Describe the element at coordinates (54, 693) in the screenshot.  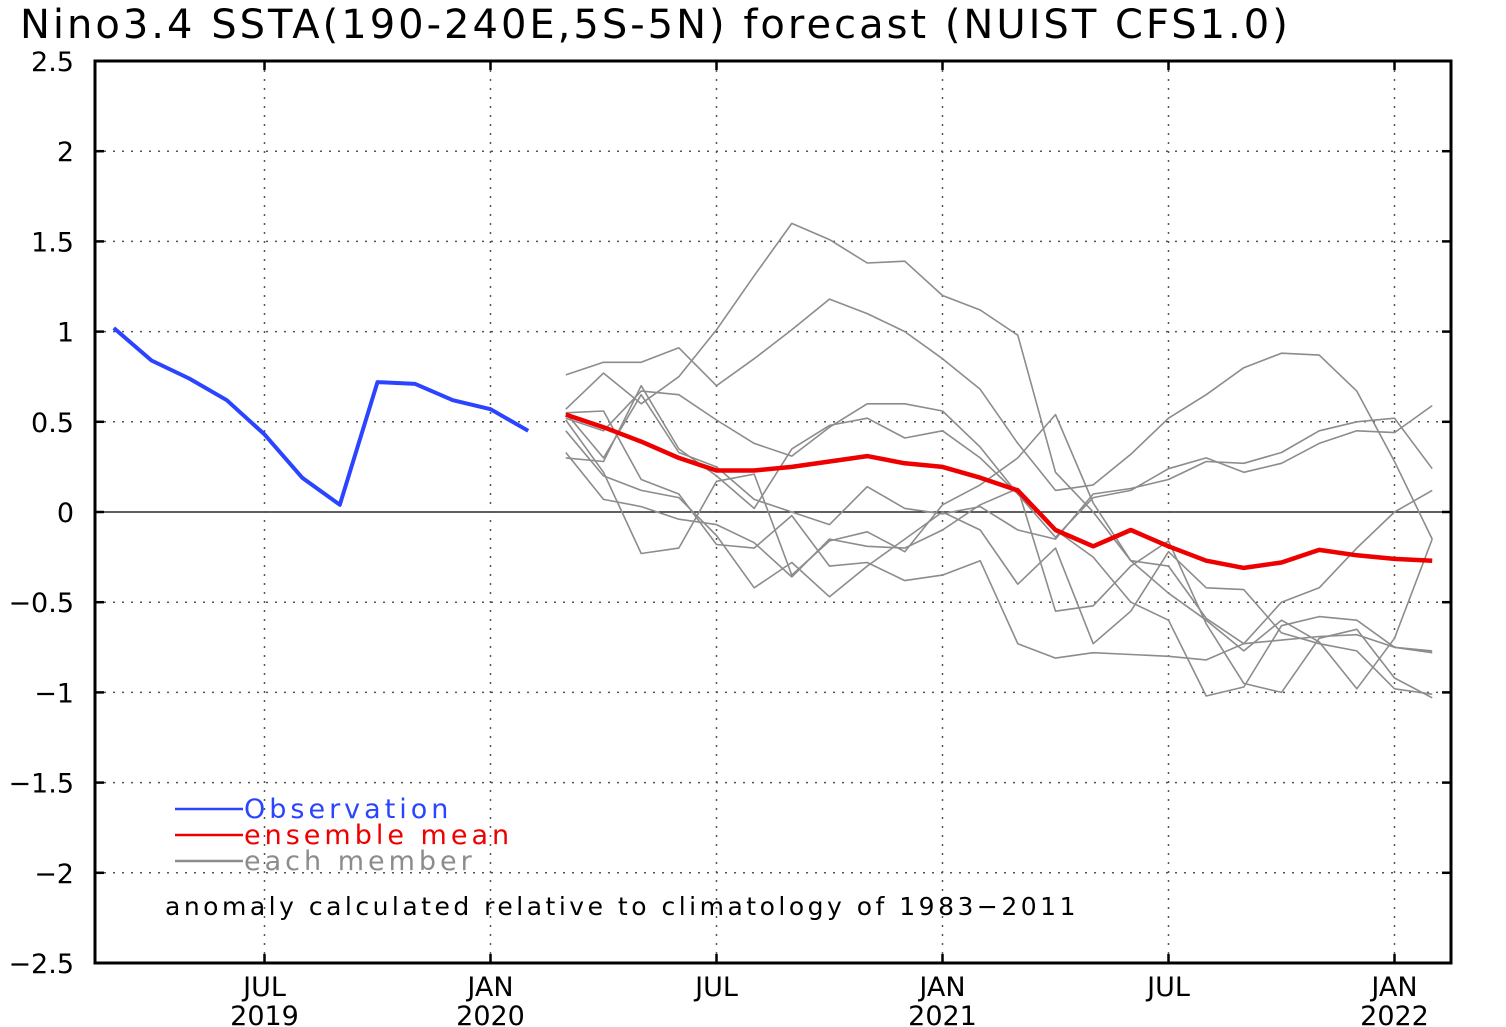
I see `y-tick-label: −1` at that location.